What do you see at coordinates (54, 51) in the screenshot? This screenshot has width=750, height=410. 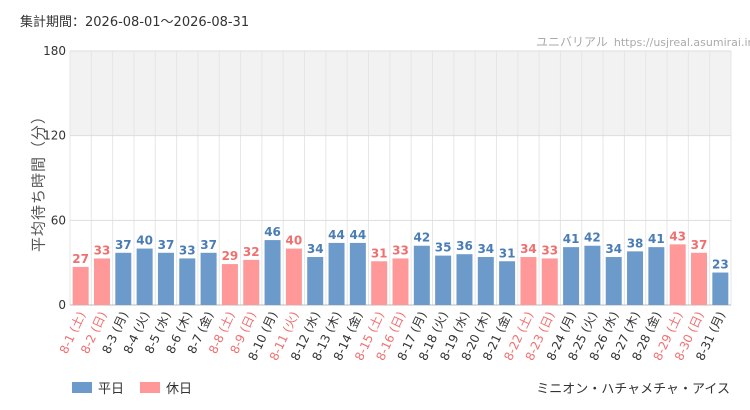 I see `y-tick-label: 180` at bounding box center [54, 51].